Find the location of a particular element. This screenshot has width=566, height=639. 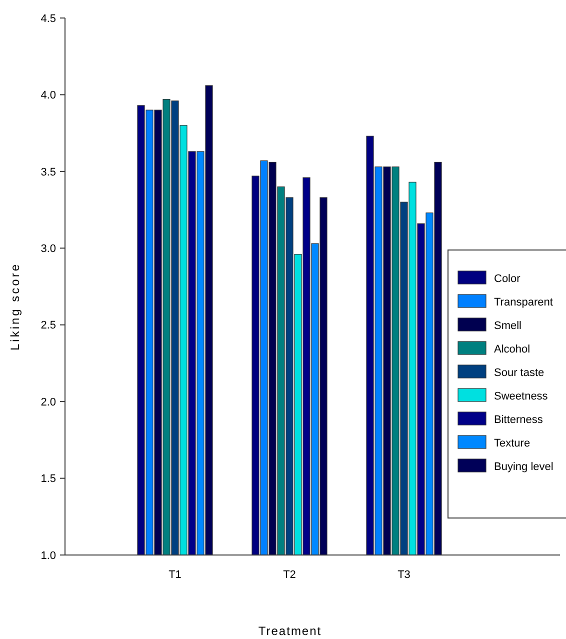

legend-label: Alcohol is located at coordinates (512, 349).